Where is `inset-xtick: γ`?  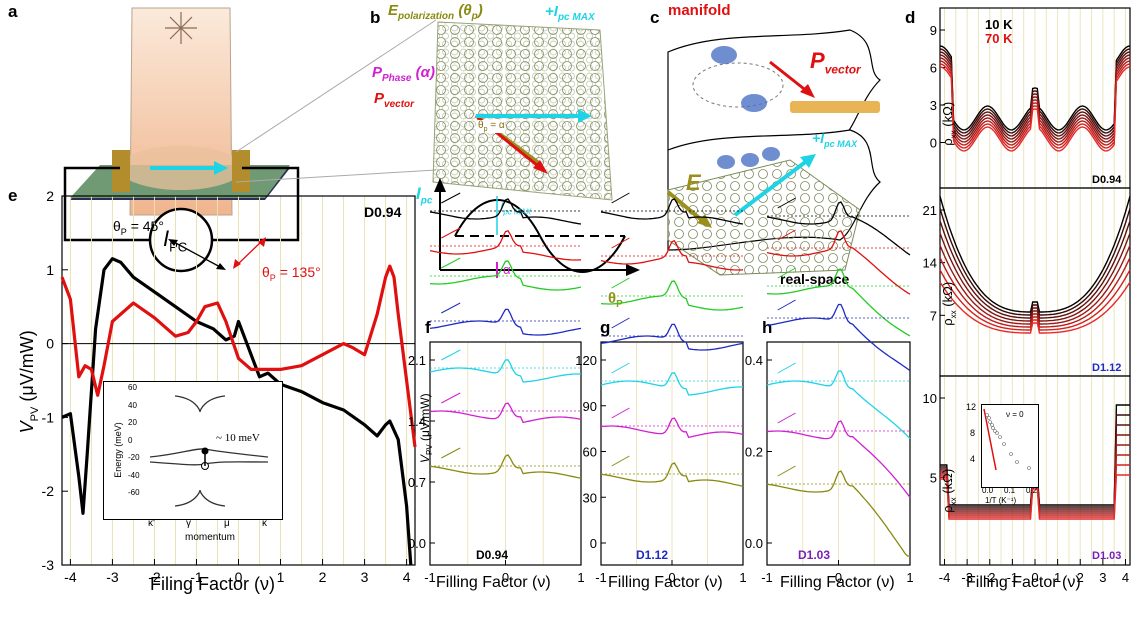 inset-xtick: γ is located at coordinates (188, 523).